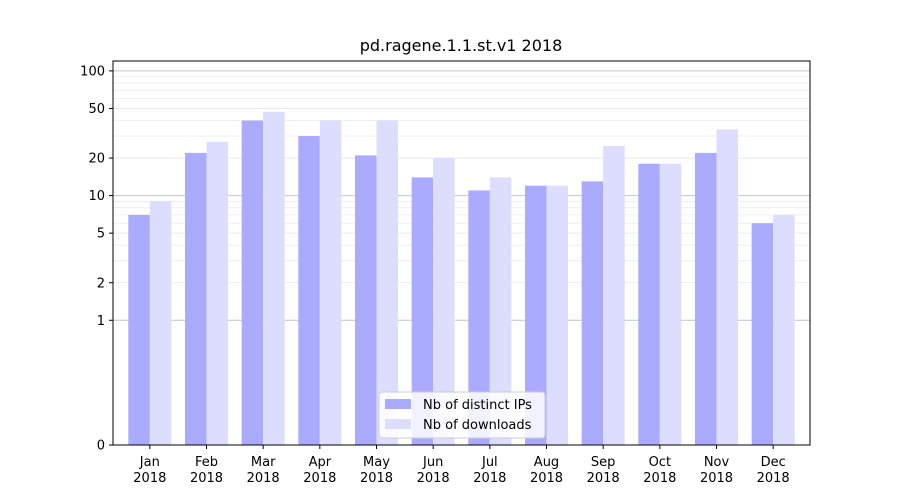  What do you see at coordinates (96, 196) in the screenshot?
I see `y-tick-label: 10` at bounding box center [96, 196].